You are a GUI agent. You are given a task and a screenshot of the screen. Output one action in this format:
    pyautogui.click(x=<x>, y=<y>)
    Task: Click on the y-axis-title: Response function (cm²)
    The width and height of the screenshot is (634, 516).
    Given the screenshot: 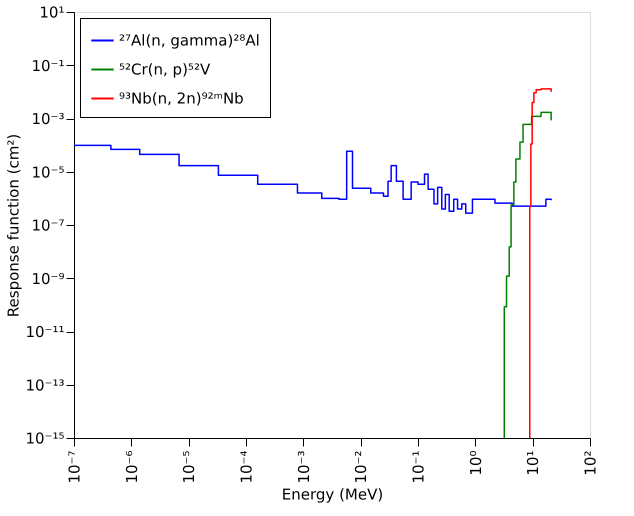 What is the action you would take?
    pyautogui.click(x=13, y=226)
    